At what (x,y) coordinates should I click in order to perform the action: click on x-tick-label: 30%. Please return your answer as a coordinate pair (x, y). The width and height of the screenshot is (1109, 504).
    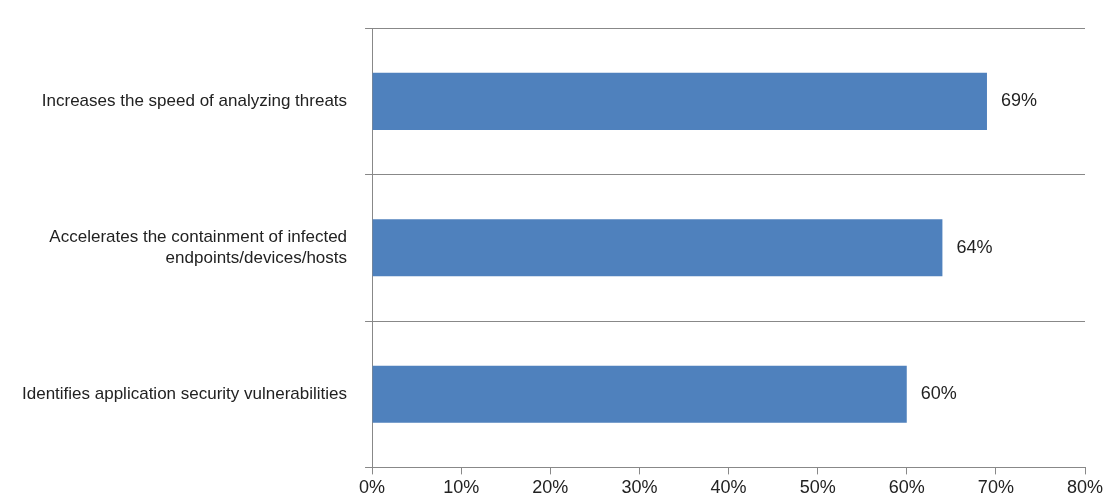
    Looking at the image, I should click on (639, 487).